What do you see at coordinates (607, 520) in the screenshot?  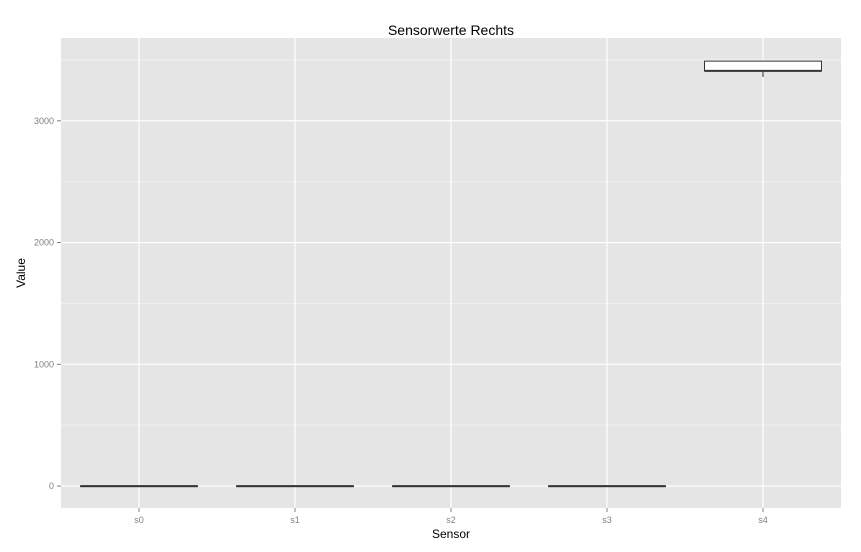 I see `x-tick-label-s3: s3` at bounding box center [607, 520].